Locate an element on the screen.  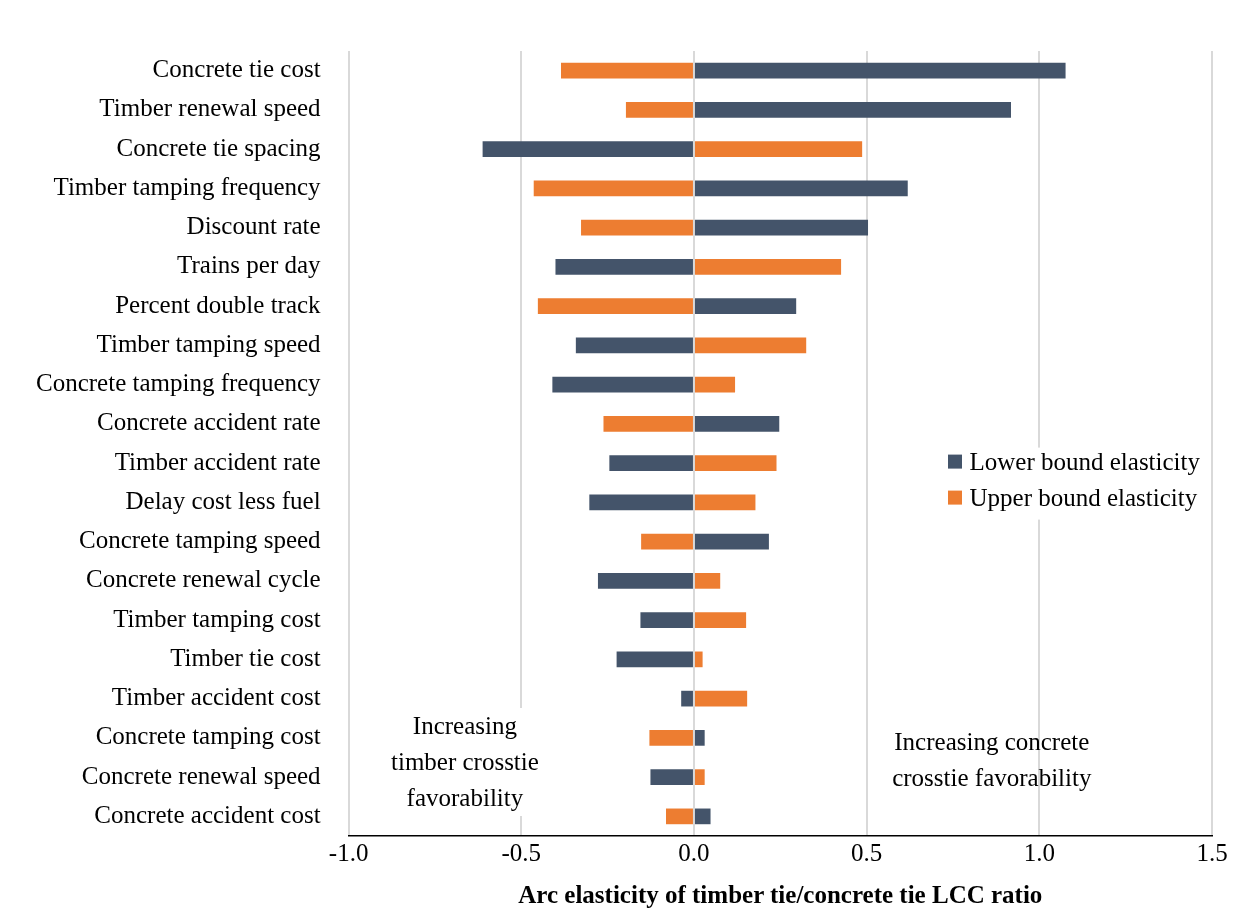
legend-label: Lower bound elasticity is located at coordinates (1084, 461).